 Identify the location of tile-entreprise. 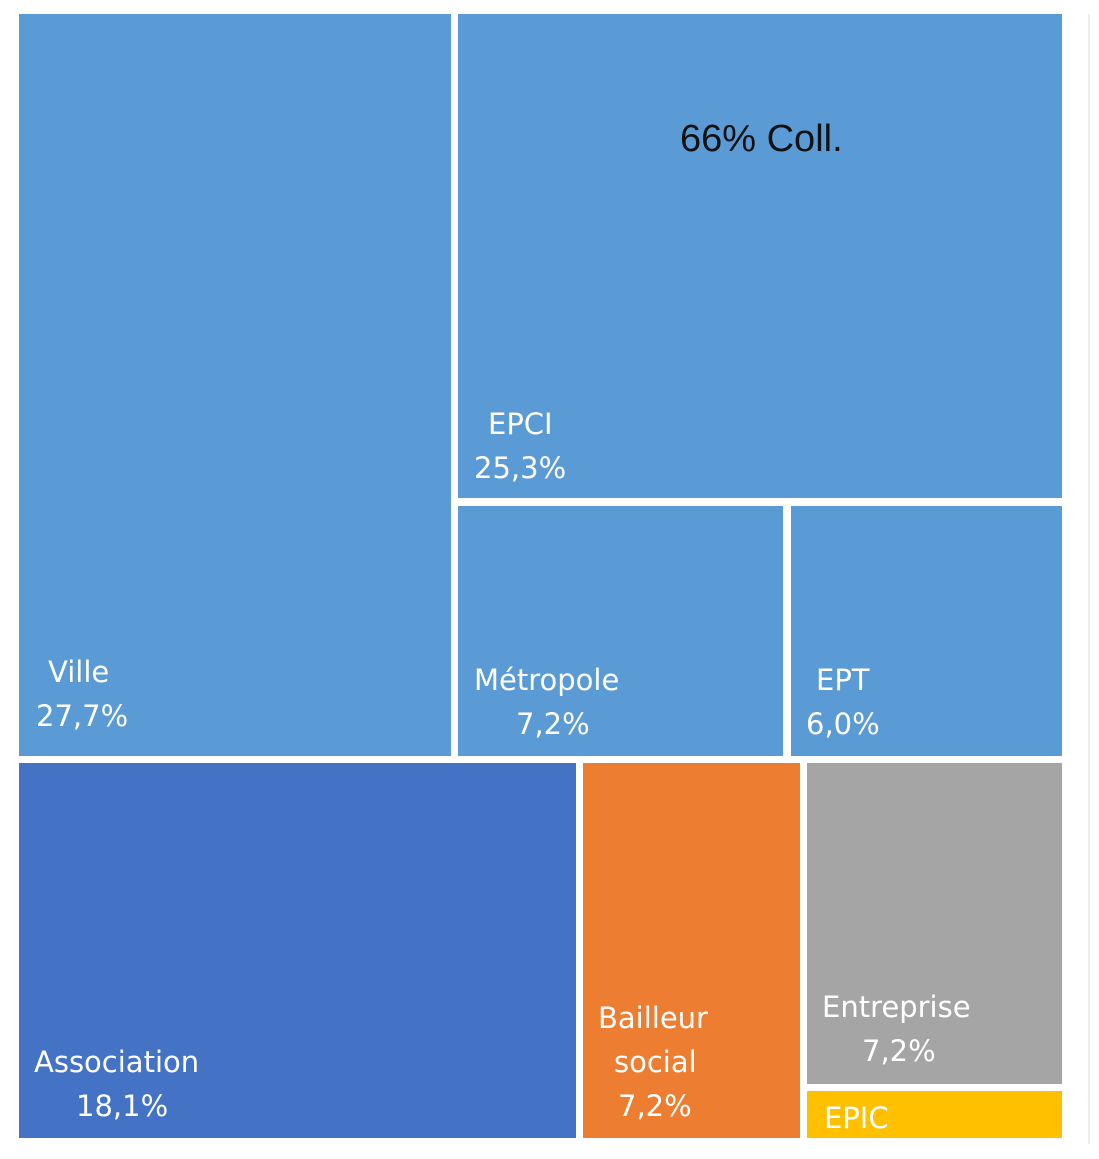
(934, 923).